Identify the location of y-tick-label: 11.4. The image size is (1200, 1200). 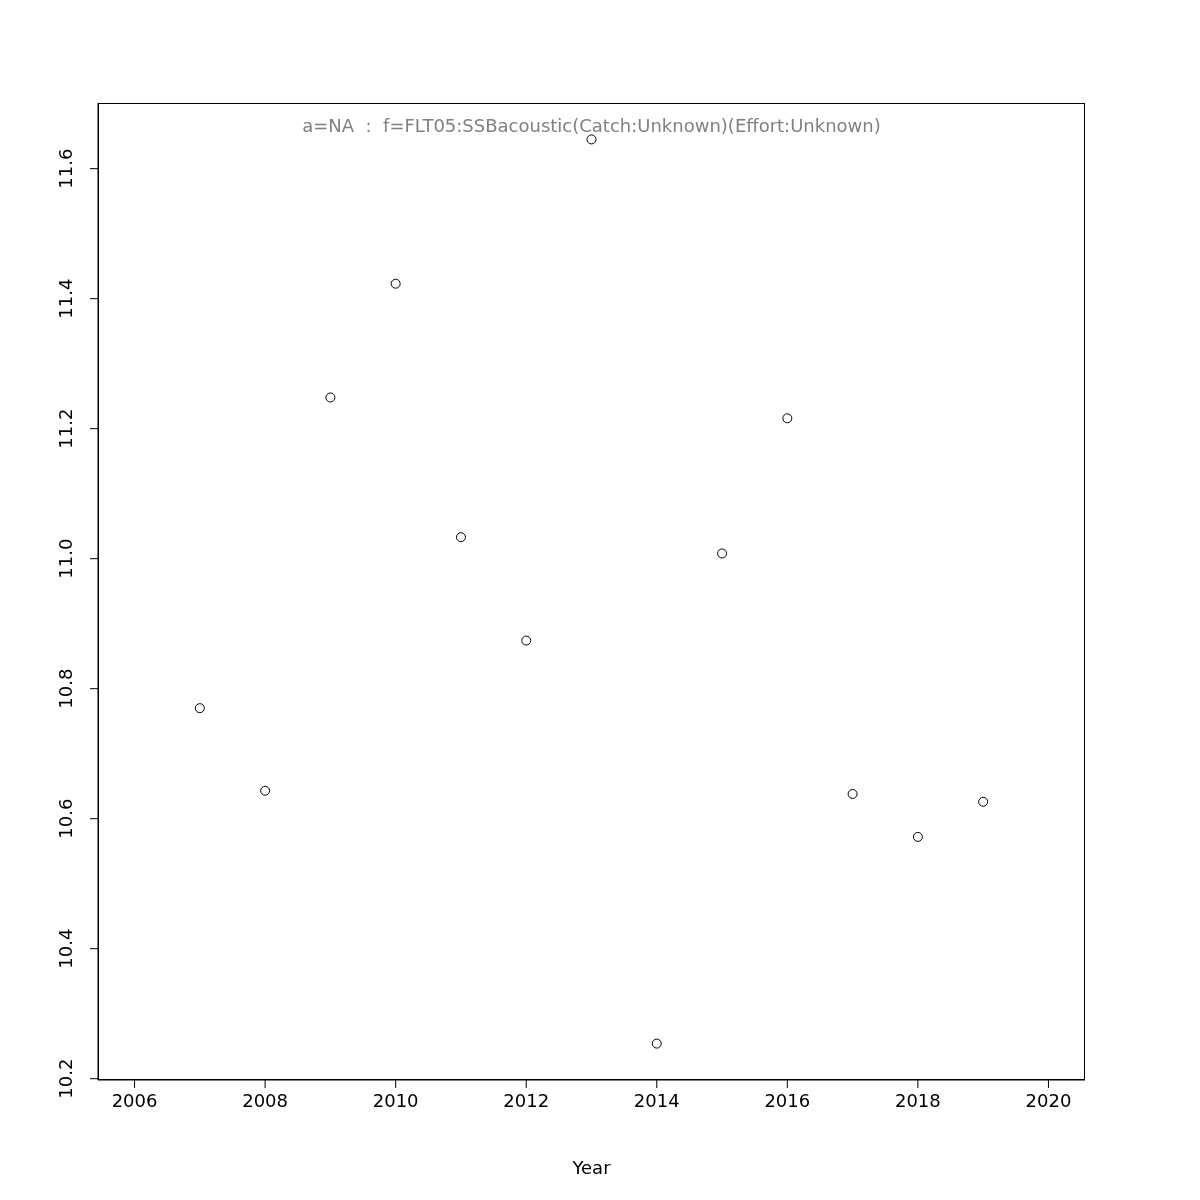
(65, 298).